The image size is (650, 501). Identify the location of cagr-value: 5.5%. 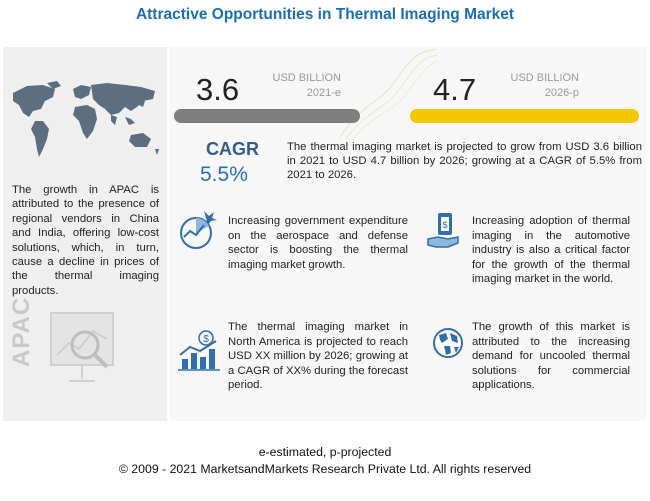
(224, 174).